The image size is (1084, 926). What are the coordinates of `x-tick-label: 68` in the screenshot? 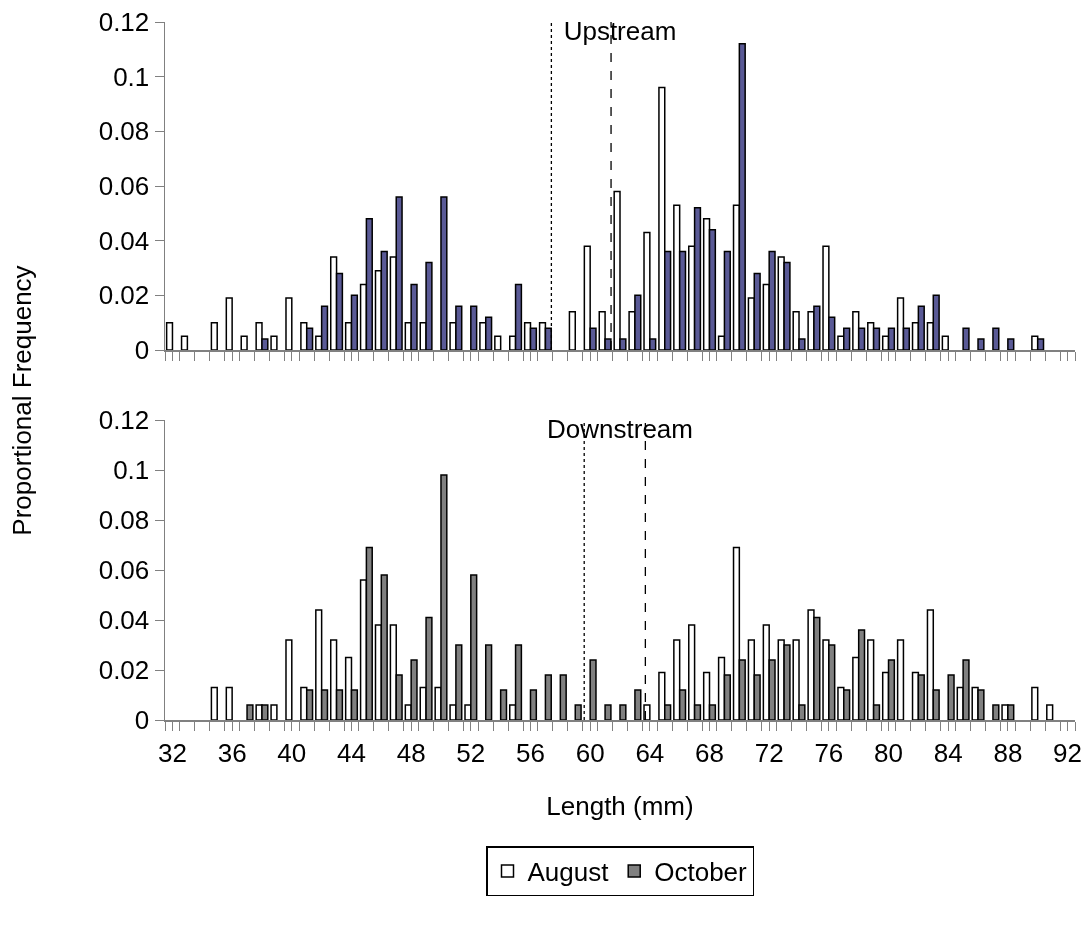 It's located at (709, 752).